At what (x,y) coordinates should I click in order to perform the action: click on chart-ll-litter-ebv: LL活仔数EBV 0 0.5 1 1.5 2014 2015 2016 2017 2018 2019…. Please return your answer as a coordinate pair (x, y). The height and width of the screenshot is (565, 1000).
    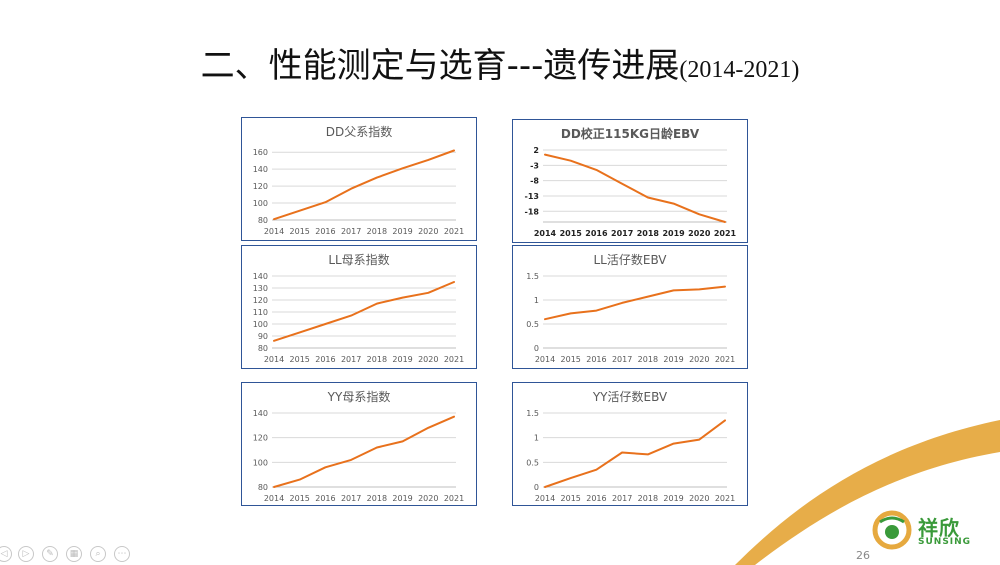
    Looking at the image, I should click on (630, 307).